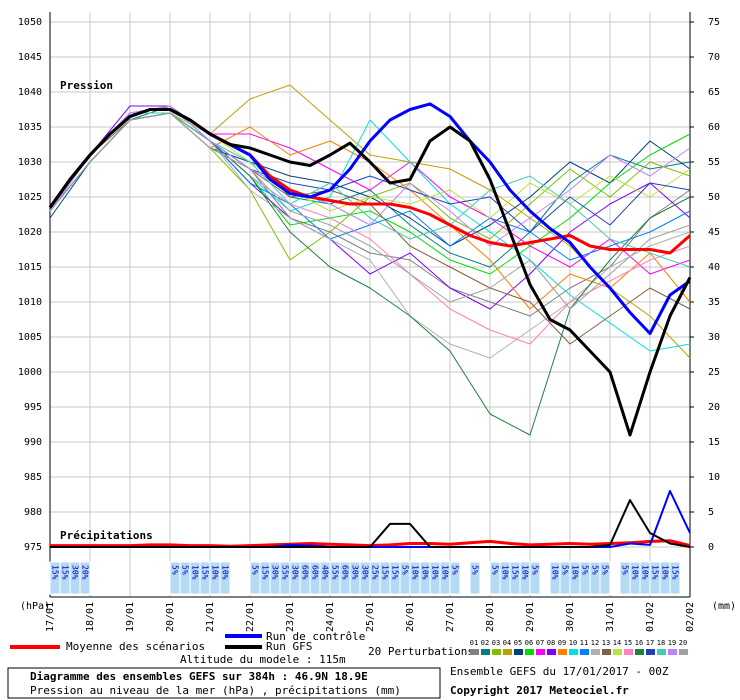 The width and height of the screenshot is (740, 700). What do you see at coordinates (370, 523) in the screenshot?
I see `precip-line` at bounding box center [370, 523].